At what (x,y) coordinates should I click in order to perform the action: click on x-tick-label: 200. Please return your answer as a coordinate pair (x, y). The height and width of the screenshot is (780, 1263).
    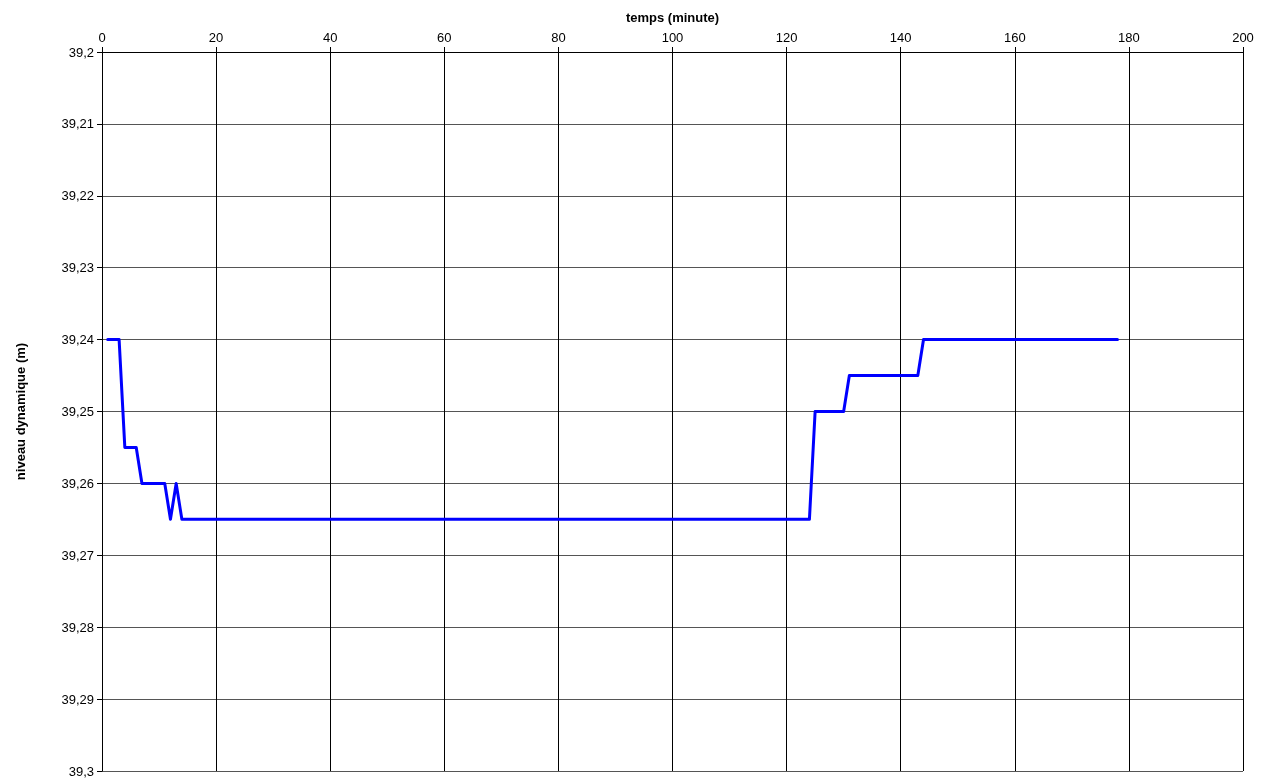
    Looking at the image, I should click on (1243, 37).